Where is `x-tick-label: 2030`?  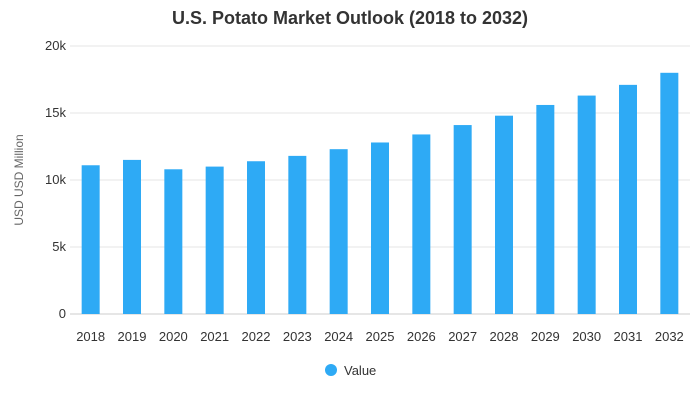 x-tick-label: 2030 is located at coordinates (586, 336).